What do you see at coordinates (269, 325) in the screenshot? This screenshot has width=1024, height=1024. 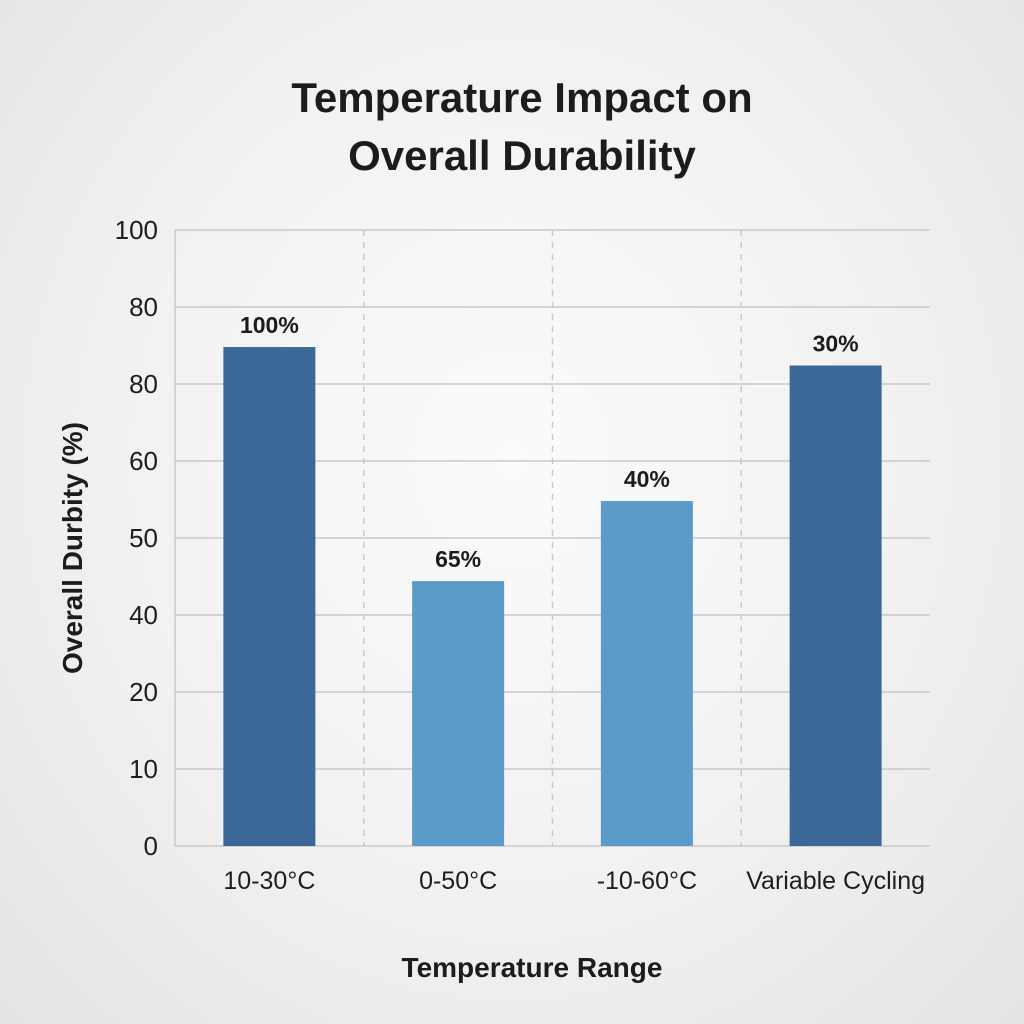 I see `bar-value-label: 100%` at bounding box center [269, 325].